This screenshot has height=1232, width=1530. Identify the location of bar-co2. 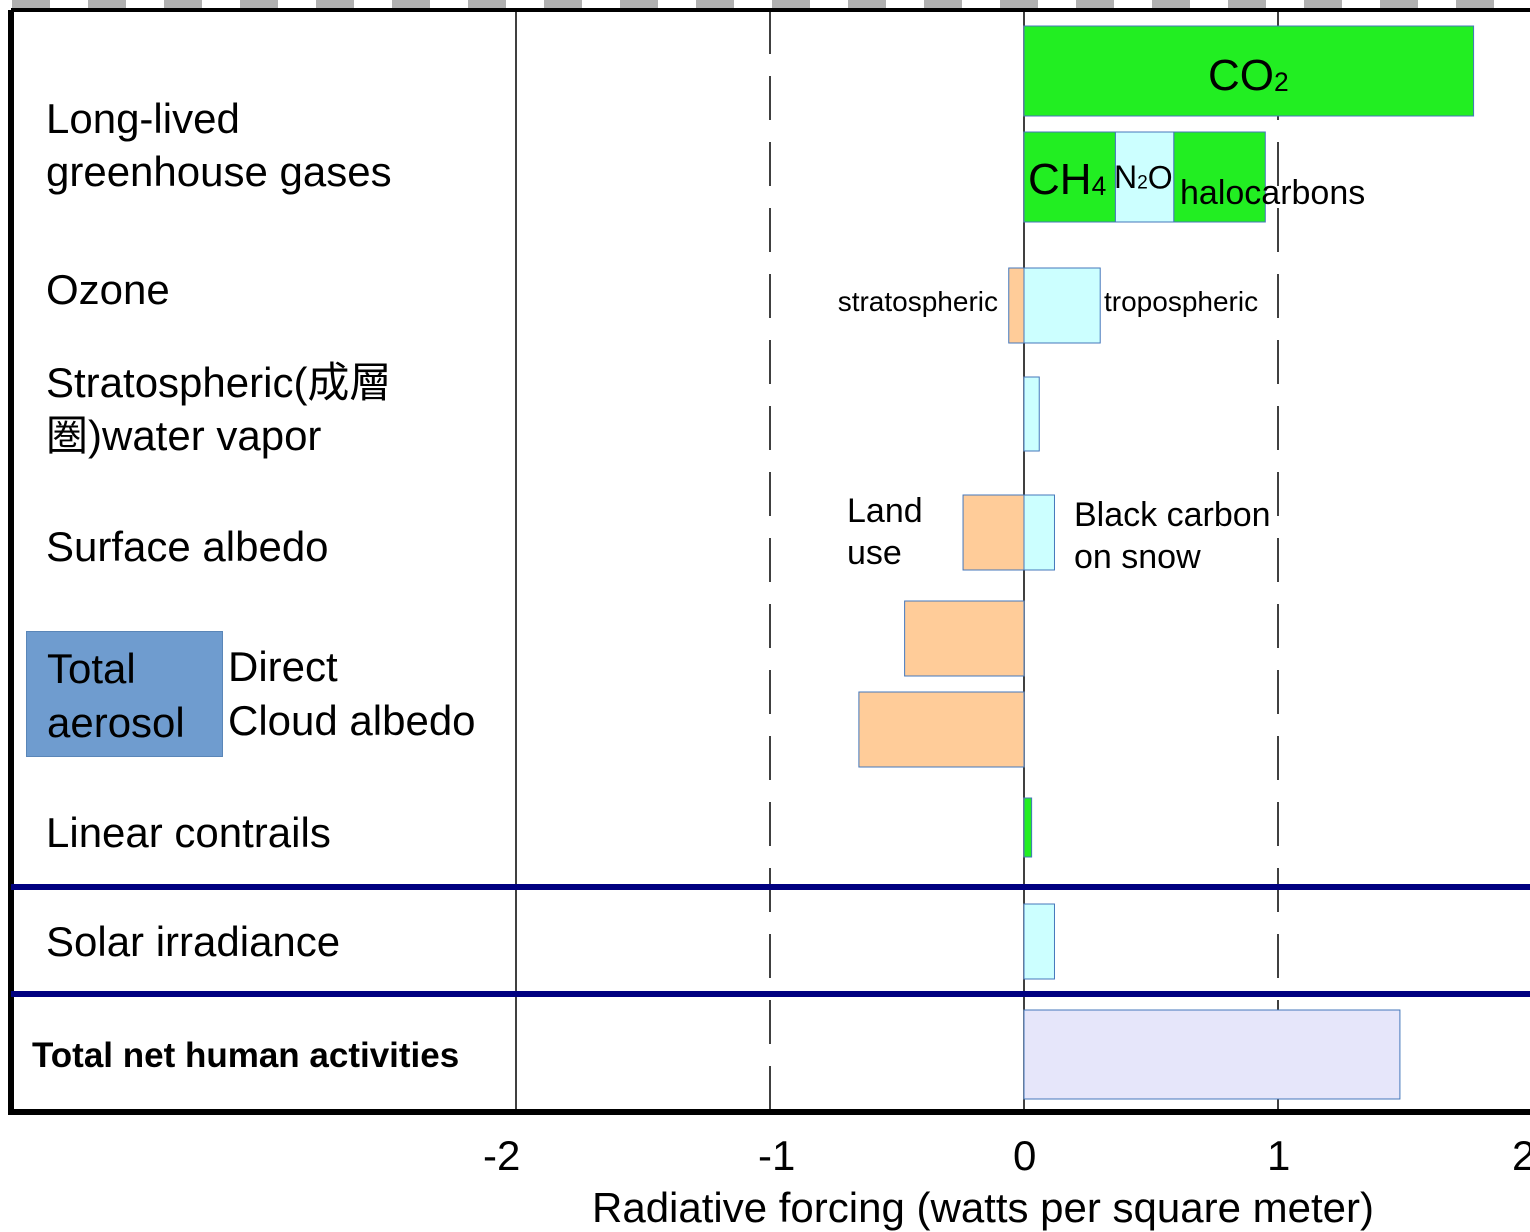
(1249, 71).